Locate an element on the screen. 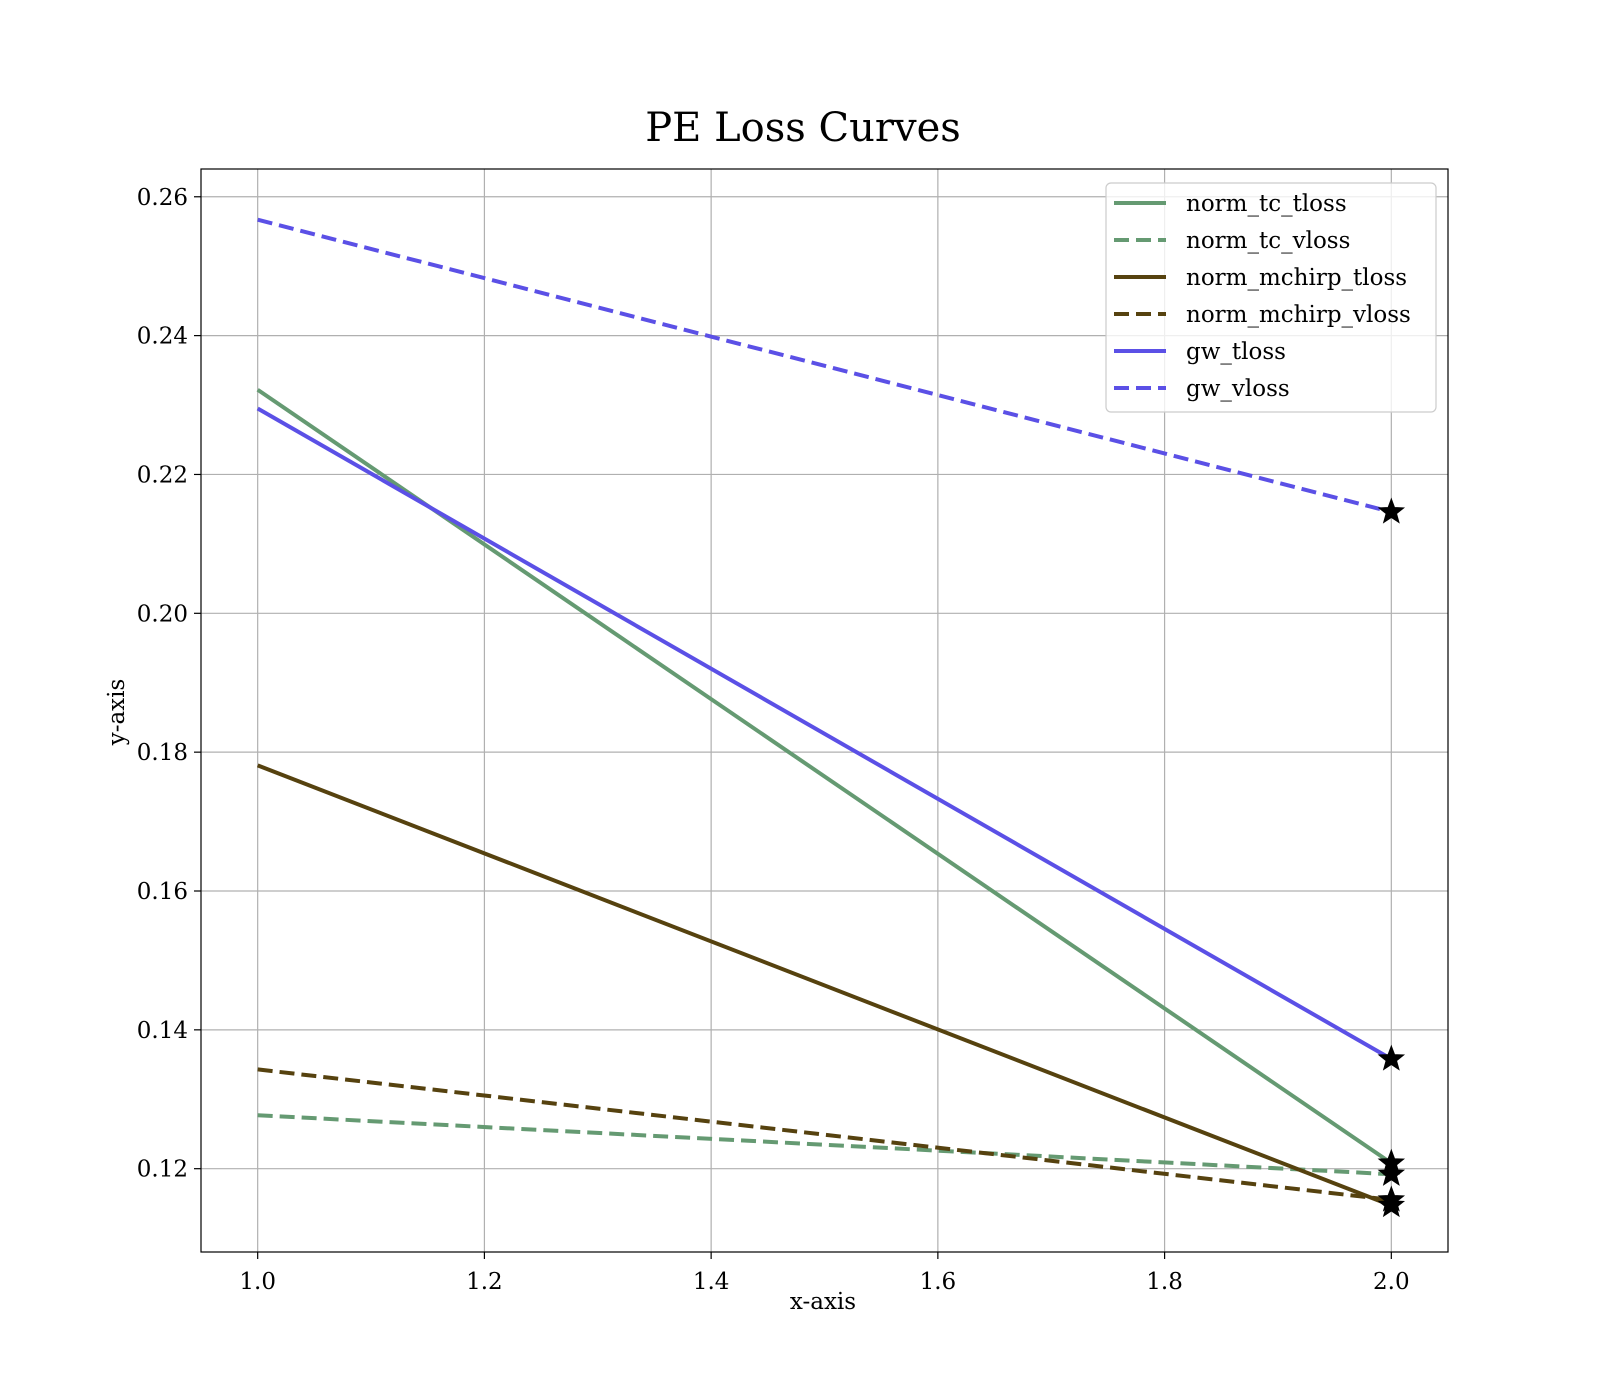  y-tick-label: 0.22 is located at coordinates (162, 475).